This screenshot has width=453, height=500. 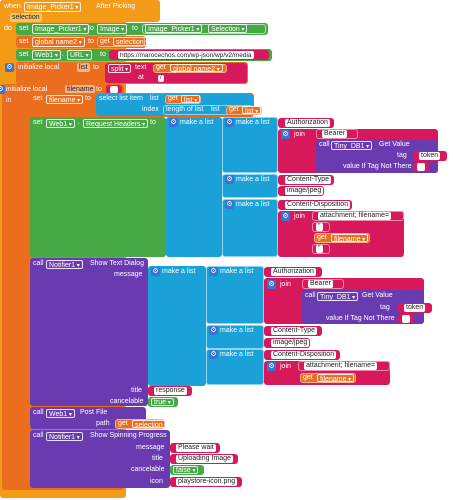 What do you see at coordinates (162, 402) in the screenshot?
I see `true-dropdown: true` at bounding box center [162, 402].